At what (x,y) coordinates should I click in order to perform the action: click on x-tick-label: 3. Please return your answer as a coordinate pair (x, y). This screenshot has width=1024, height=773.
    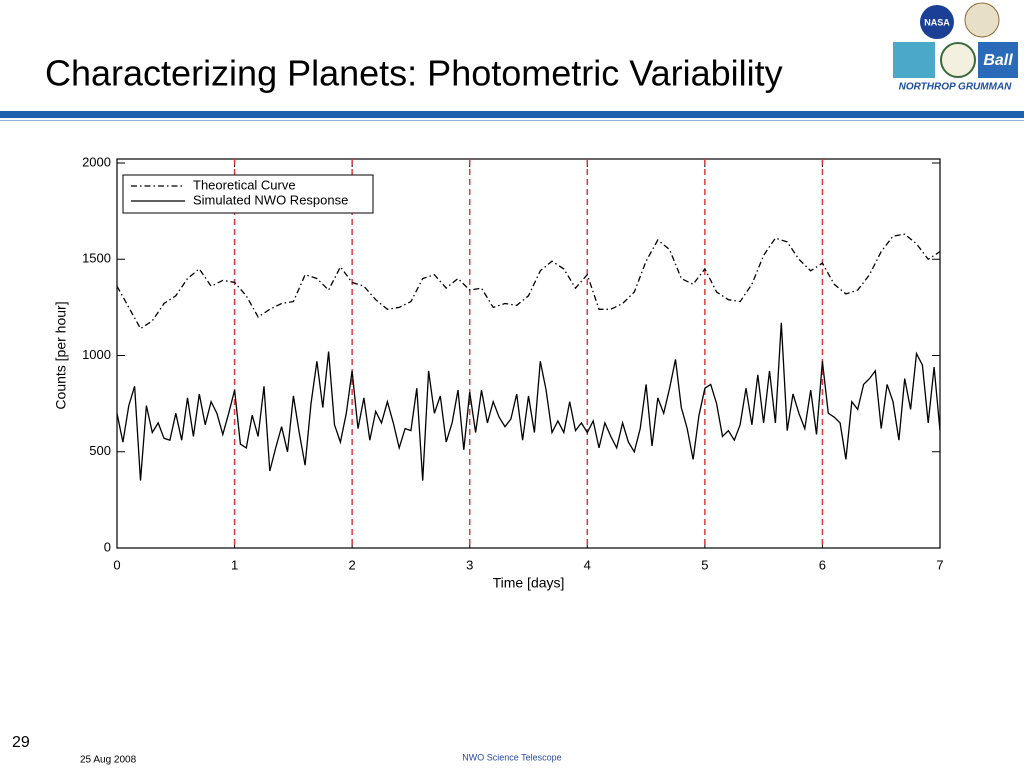
    Looking at the image, I should click on (469, 564).